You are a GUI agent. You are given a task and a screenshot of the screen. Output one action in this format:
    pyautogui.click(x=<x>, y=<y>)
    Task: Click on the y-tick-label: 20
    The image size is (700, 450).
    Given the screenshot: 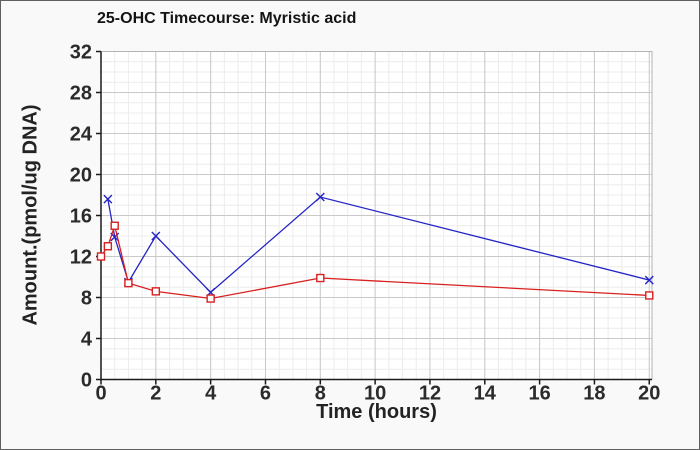 What is the action you would take?
    pyautogui.click(x=81, y=176)
    